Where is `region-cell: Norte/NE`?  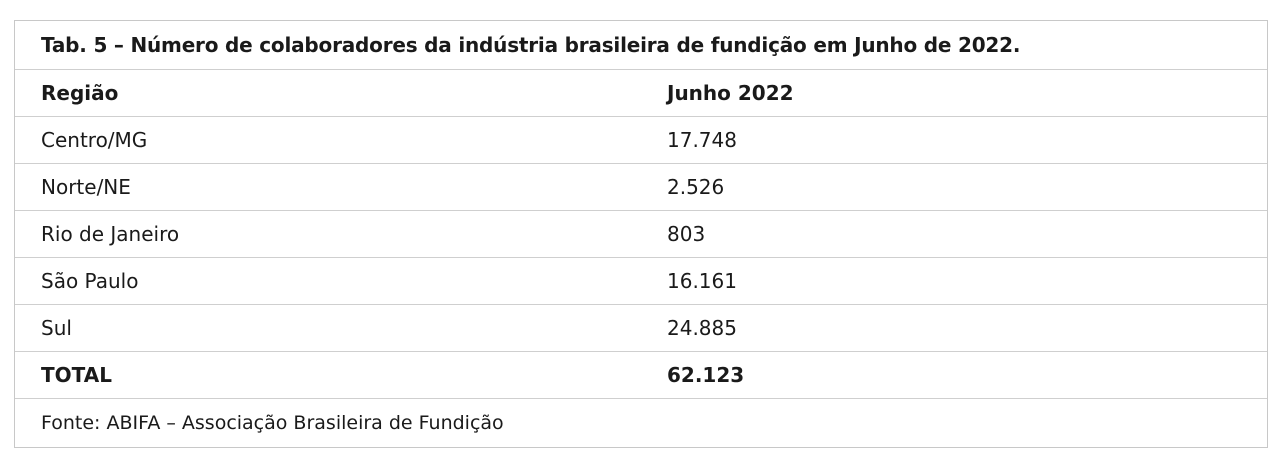
region-cell: Norte/NE is located at coordinates (86, 187).